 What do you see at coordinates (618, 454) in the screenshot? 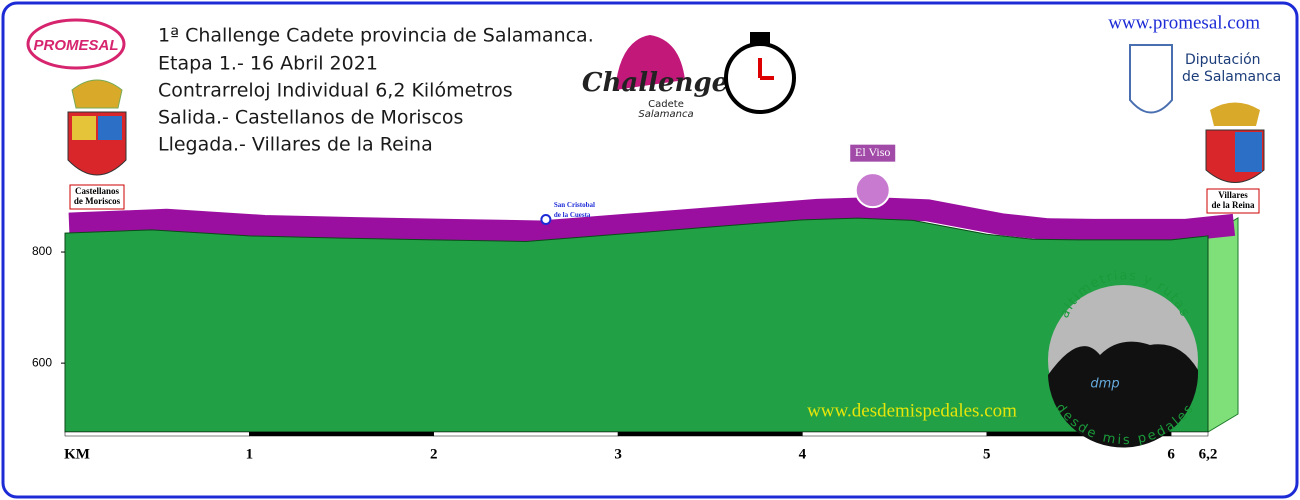
I see `x-tick-label: 3` at bounding box center [618, 454].